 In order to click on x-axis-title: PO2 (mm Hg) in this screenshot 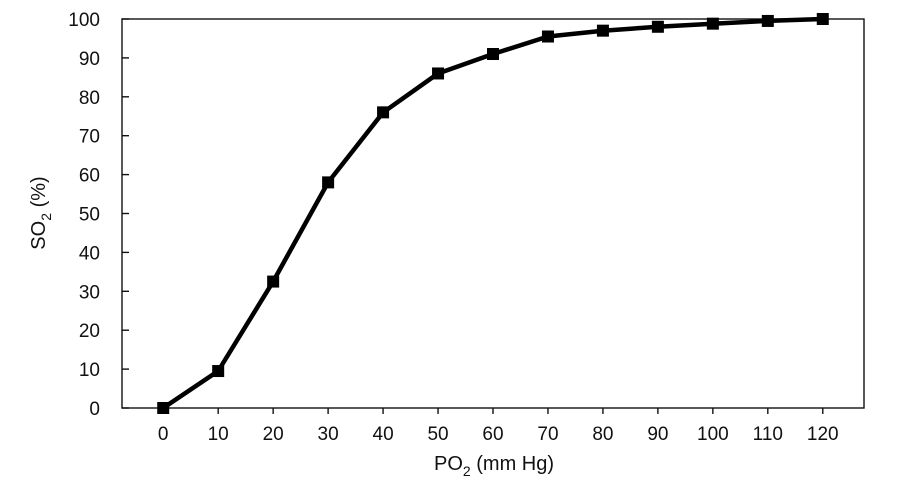, I will do `click(494, 466)`.